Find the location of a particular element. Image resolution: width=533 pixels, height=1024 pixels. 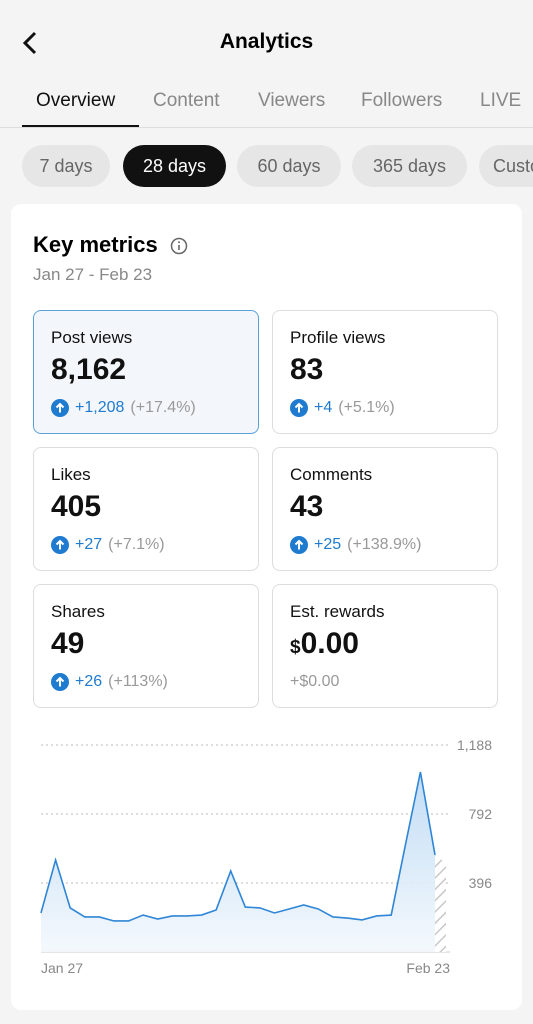

metric-change: +25 (+138.9%) is located at coordinates (355, 545).